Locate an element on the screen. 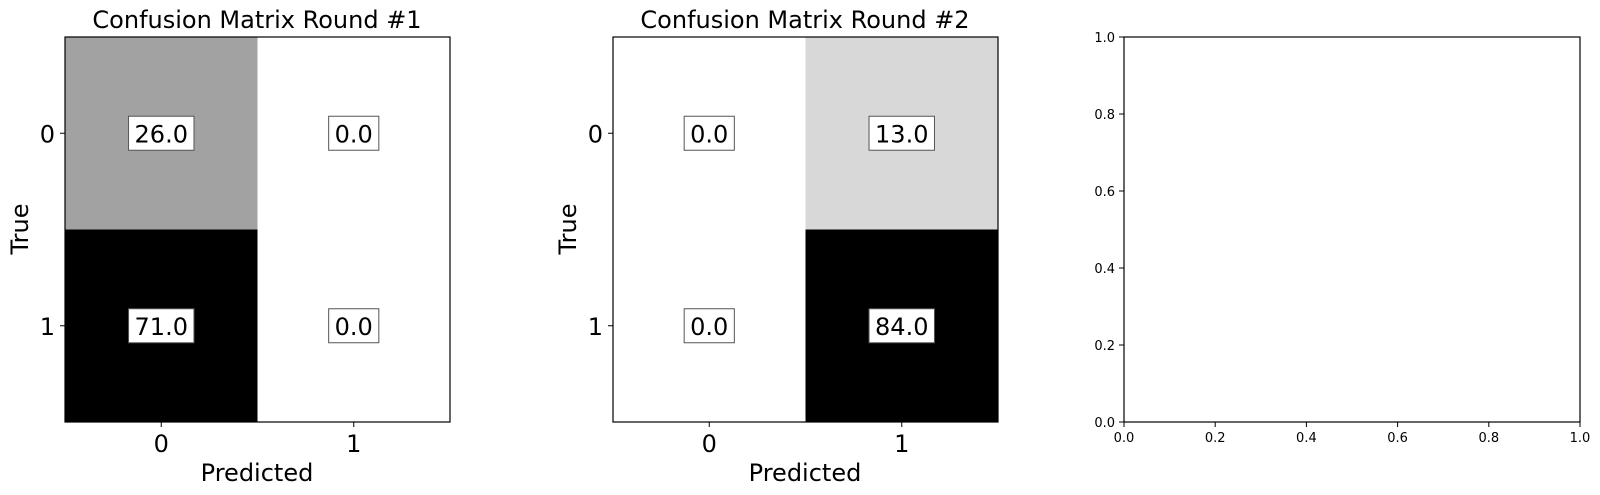  cm2-cell-label-1-1: 84.0 is located at coordinates (901, 327).